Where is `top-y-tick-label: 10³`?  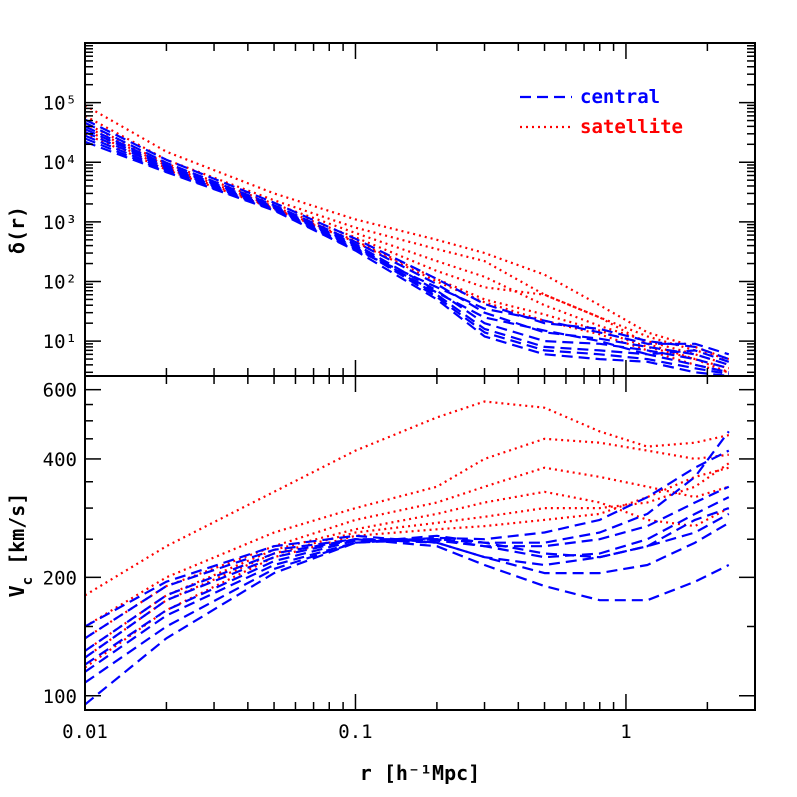
top-y-tick-label: 10³ is located at coordinates (60, 223).